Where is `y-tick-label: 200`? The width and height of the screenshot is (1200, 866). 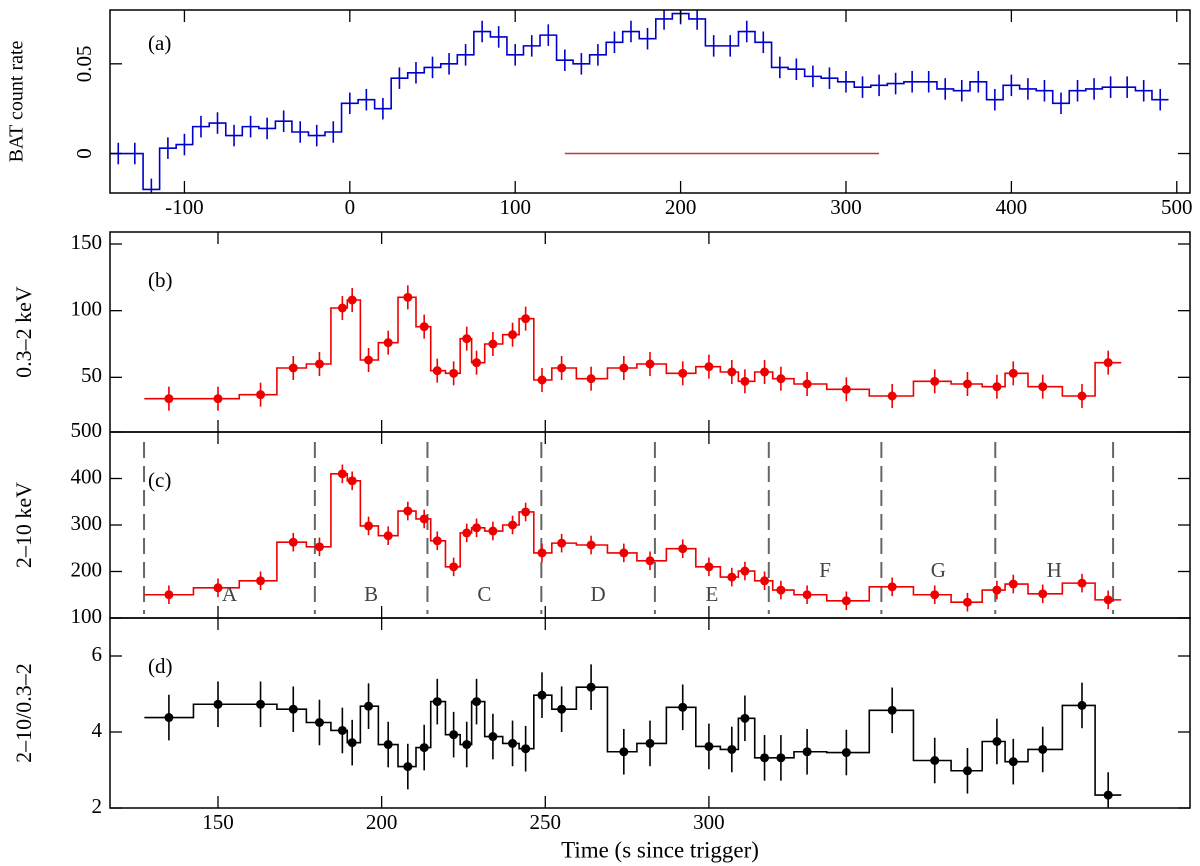 y-tick-label: 200 is located at coordinates (87, 569).